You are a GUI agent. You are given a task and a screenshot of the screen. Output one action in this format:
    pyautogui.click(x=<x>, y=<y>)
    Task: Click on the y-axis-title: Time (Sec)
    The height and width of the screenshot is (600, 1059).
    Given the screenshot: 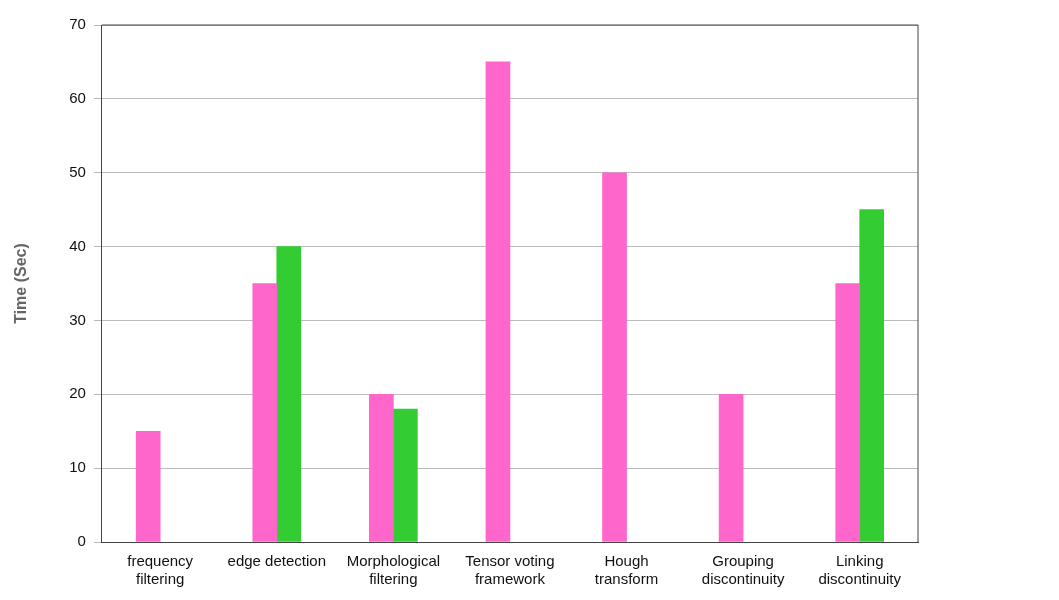 What is the action you would take?
    pyautogui.click(x=21, y=283)
    